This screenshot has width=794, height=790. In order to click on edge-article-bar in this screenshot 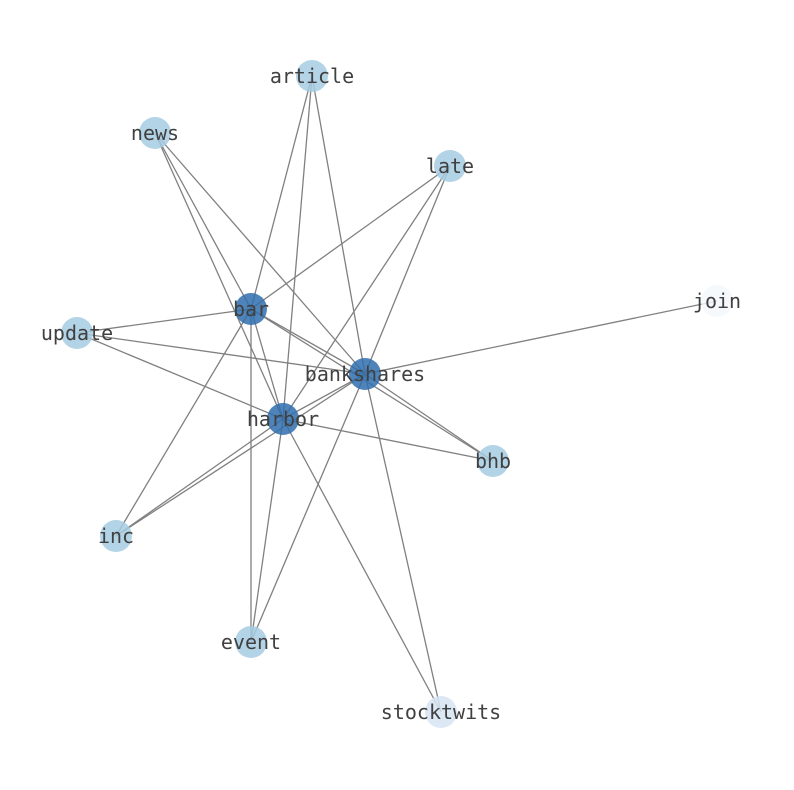, I will do `click(281, 192)`.